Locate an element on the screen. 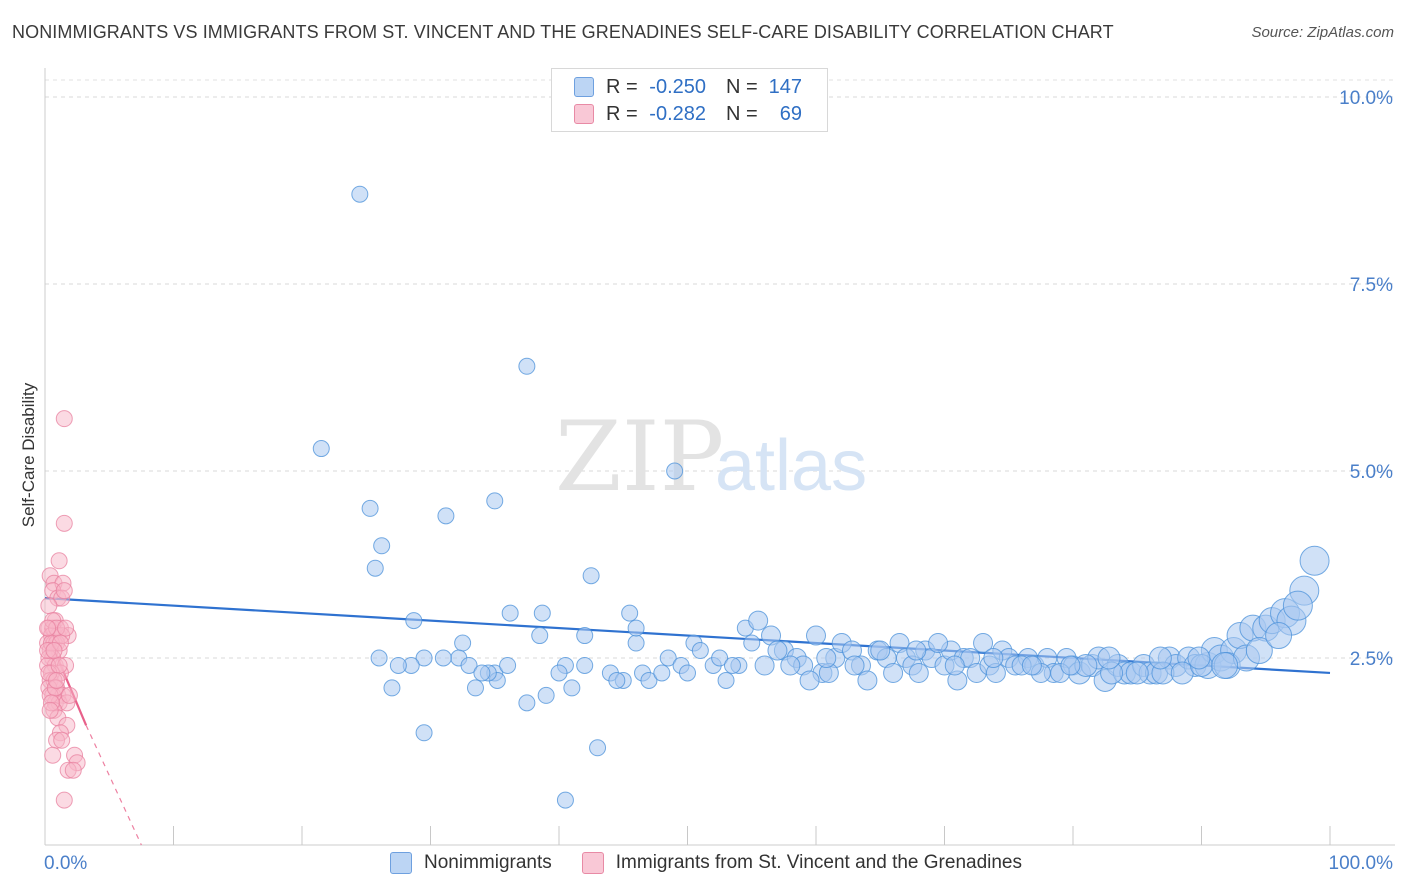 Image resolution: width=1406 pixels, height=892 pixels. immigrants-points is located at coordinates (62, 609).